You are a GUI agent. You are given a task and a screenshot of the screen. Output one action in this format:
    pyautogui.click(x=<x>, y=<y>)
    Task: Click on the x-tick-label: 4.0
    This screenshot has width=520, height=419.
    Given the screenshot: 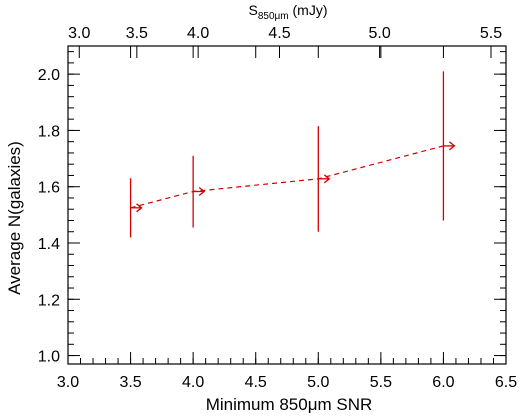 What is the action you would take?
    pyautogui.click(x=193, y=382)
    